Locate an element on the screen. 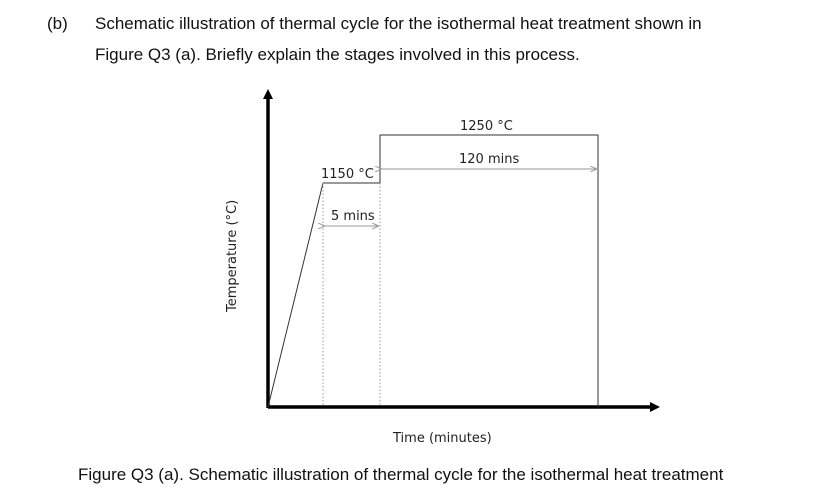  stage2-hold-label: 120 mins is located at coordinates (489, 159).